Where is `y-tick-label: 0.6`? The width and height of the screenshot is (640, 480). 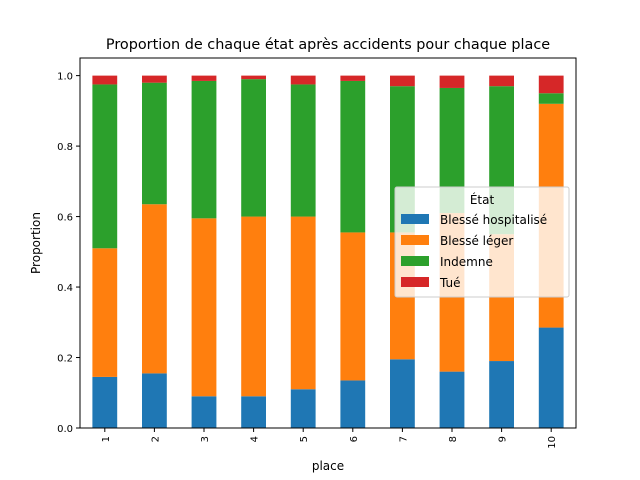
y-tick-label: 0.6 is located at coordinates (65, 218).